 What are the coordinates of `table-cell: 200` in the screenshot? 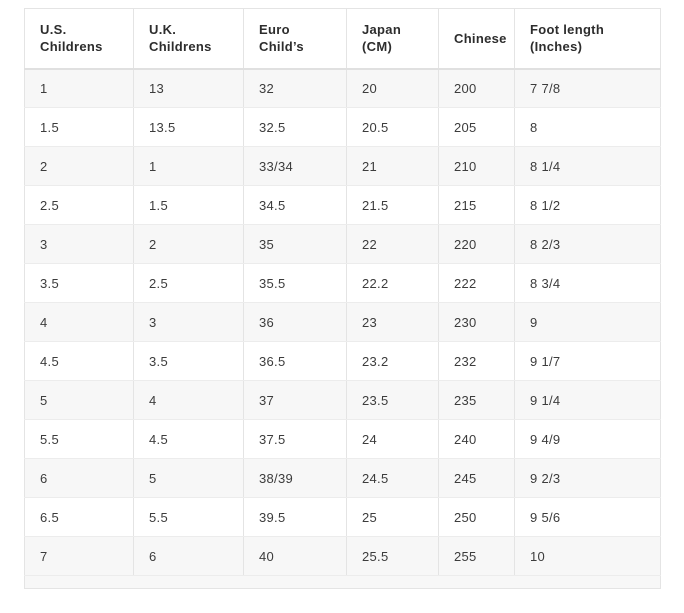 It's located at (476, 88).